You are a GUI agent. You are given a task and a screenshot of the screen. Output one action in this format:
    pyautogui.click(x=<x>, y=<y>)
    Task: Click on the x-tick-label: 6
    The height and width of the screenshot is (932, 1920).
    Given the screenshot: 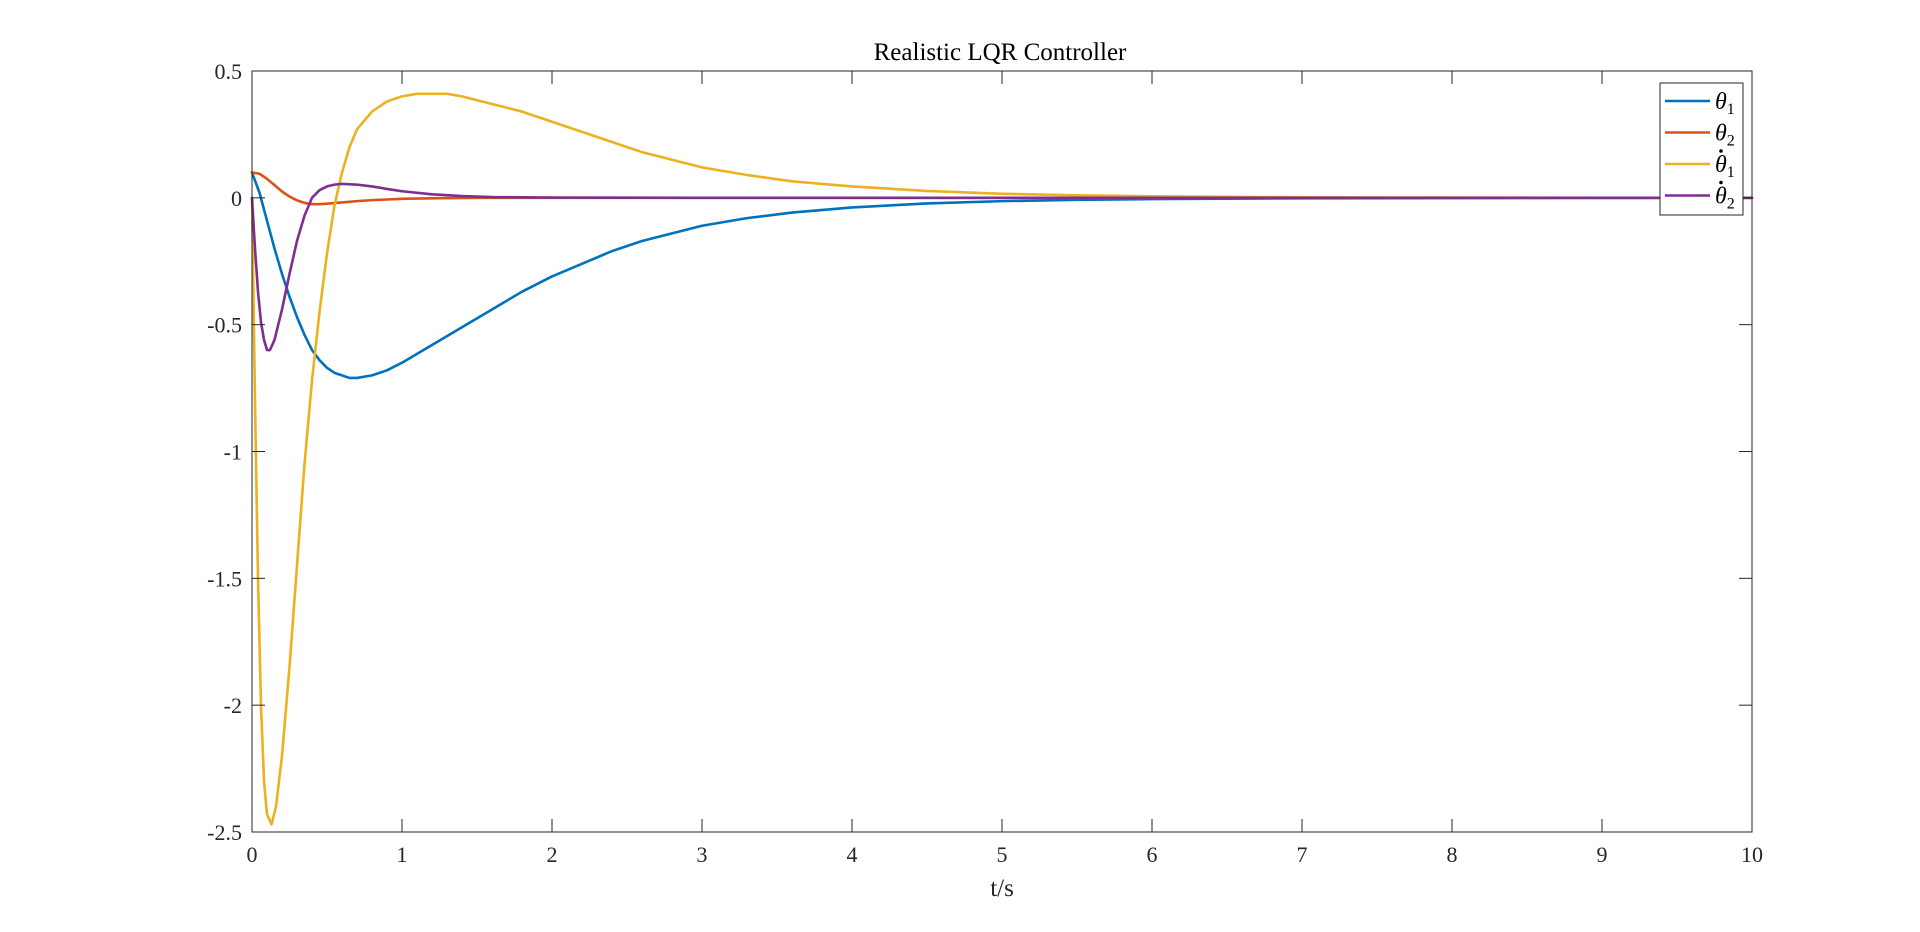 What is the action you would take?
    pyautogui.click(x=1152, y=854)
    